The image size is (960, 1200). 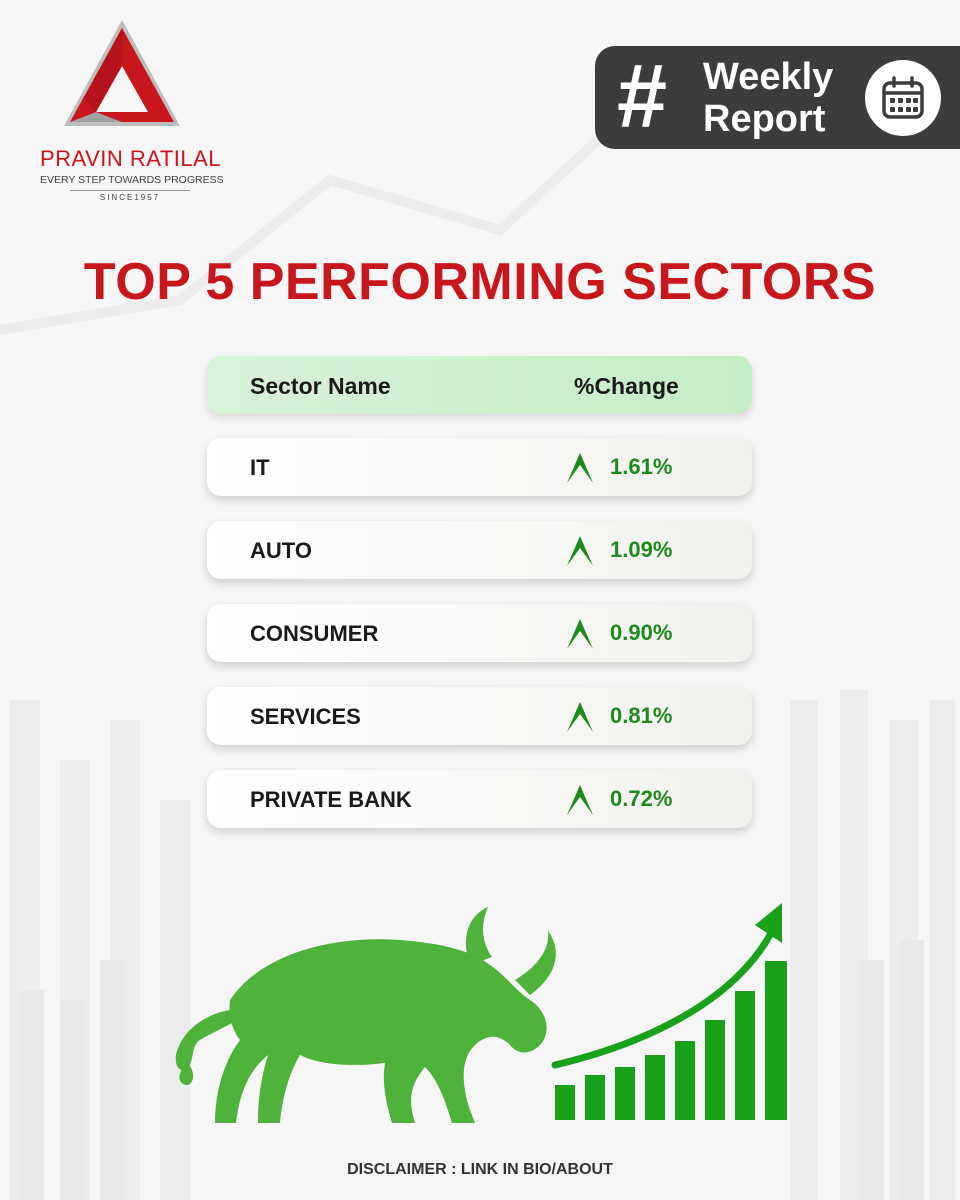 What do you see at coordinates (903, 98) in the screenshot?
I see `calendar-icon` at bounding box center [903, 98].